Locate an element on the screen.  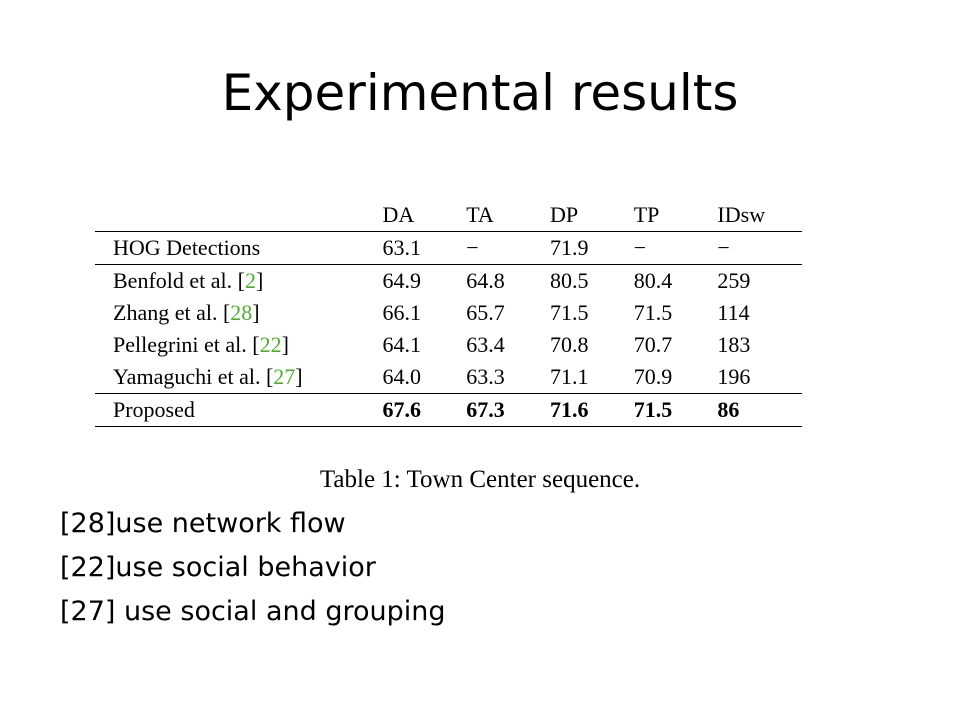
header-method is located at coordinates (238, 215).